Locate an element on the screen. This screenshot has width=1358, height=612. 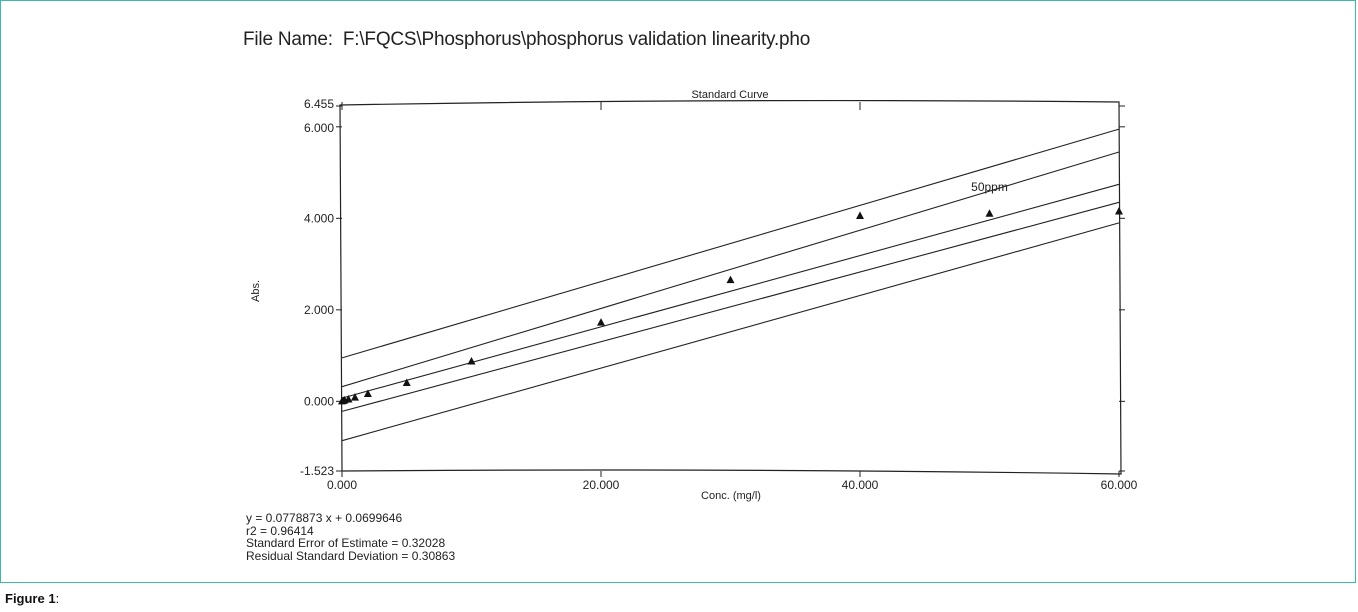
annotations: 50ppm is located at coordinates (989, 187).